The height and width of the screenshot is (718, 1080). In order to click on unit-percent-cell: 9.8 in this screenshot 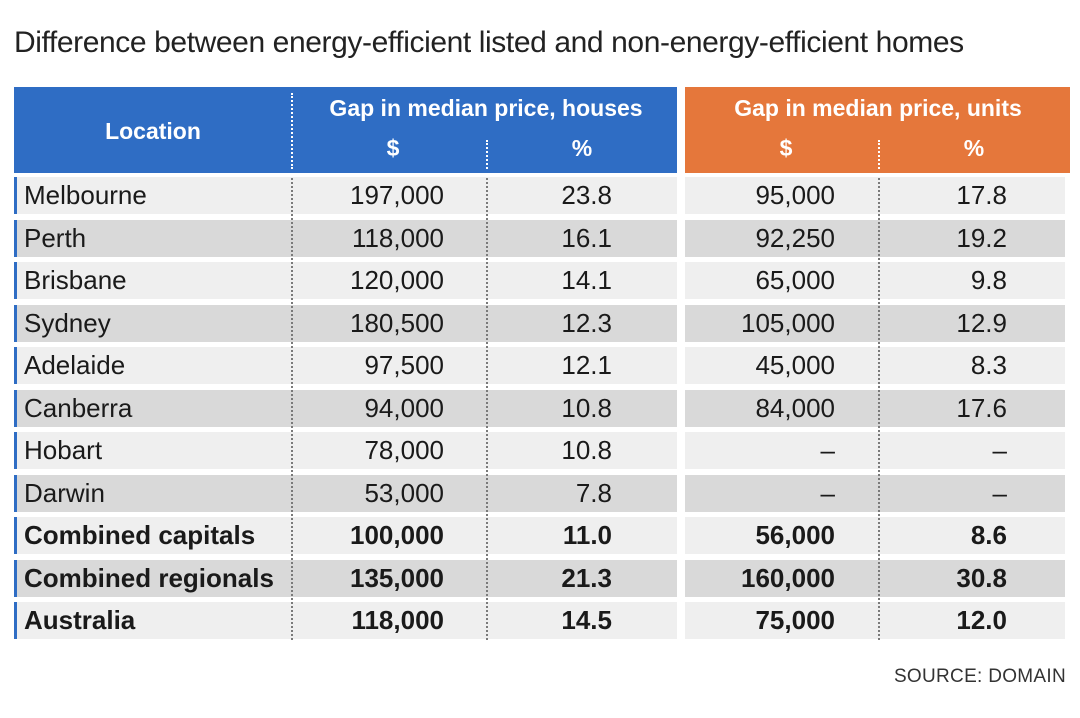, I will do `click(988, 280)`.